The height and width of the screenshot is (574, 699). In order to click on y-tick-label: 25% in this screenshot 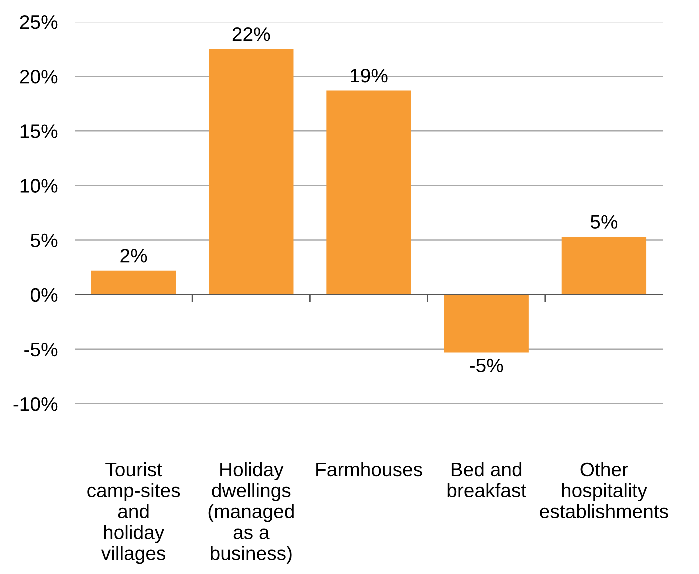, I will do `click(39, 22)`.